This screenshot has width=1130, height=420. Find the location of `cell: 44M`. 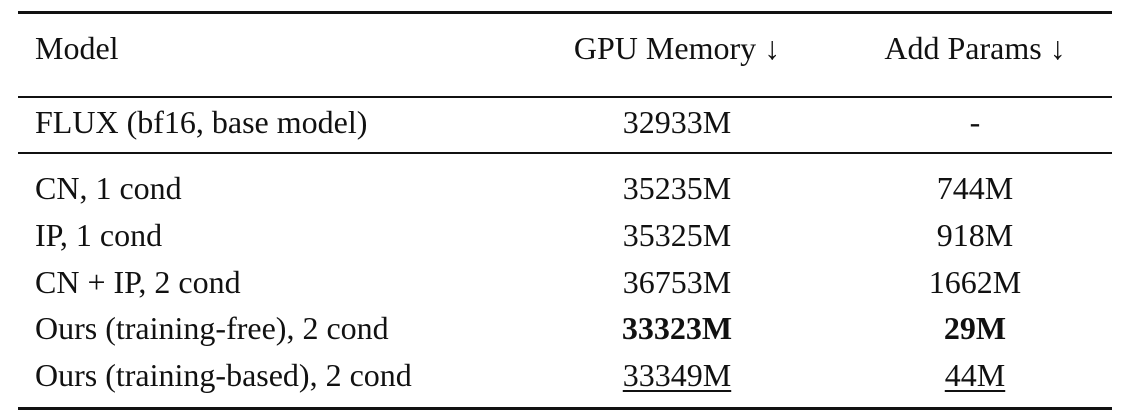

cell: 44M is located at coordinates (975, 375).